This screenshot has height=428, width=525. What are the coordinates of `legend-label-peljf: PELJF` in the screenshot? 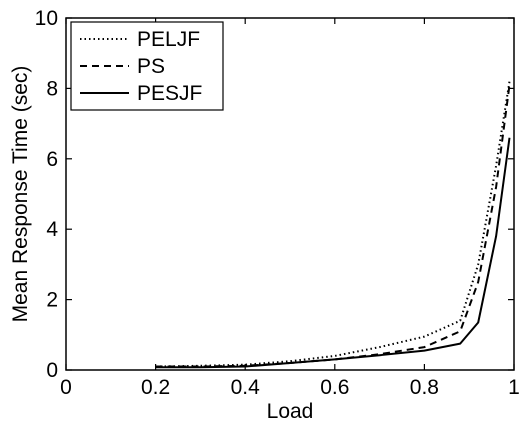 It's located at (168, 39).